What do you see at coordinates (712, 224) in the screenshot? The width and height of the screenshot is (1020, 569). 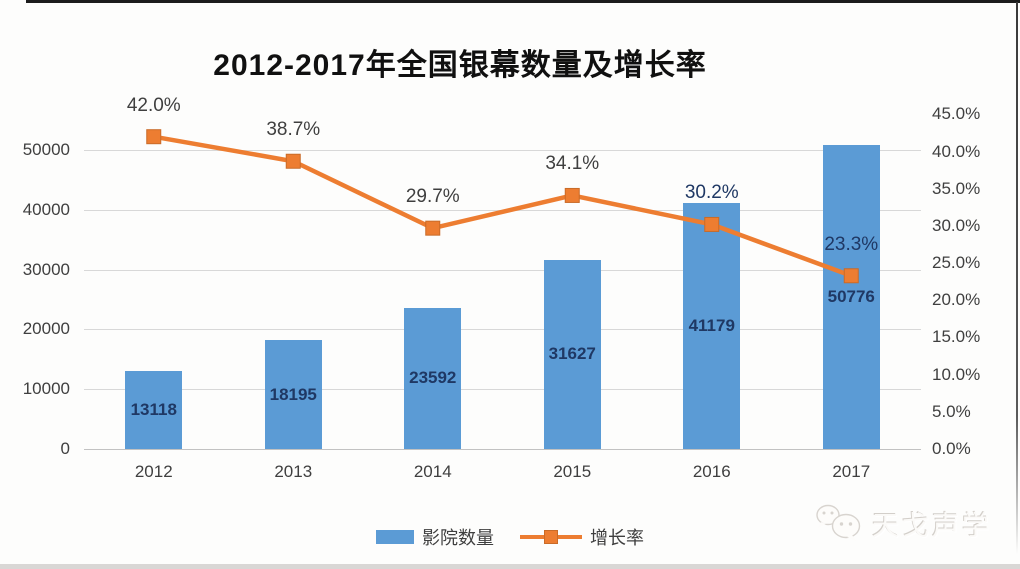 I see `line-marker-2016` at bounding box center [712, 224].